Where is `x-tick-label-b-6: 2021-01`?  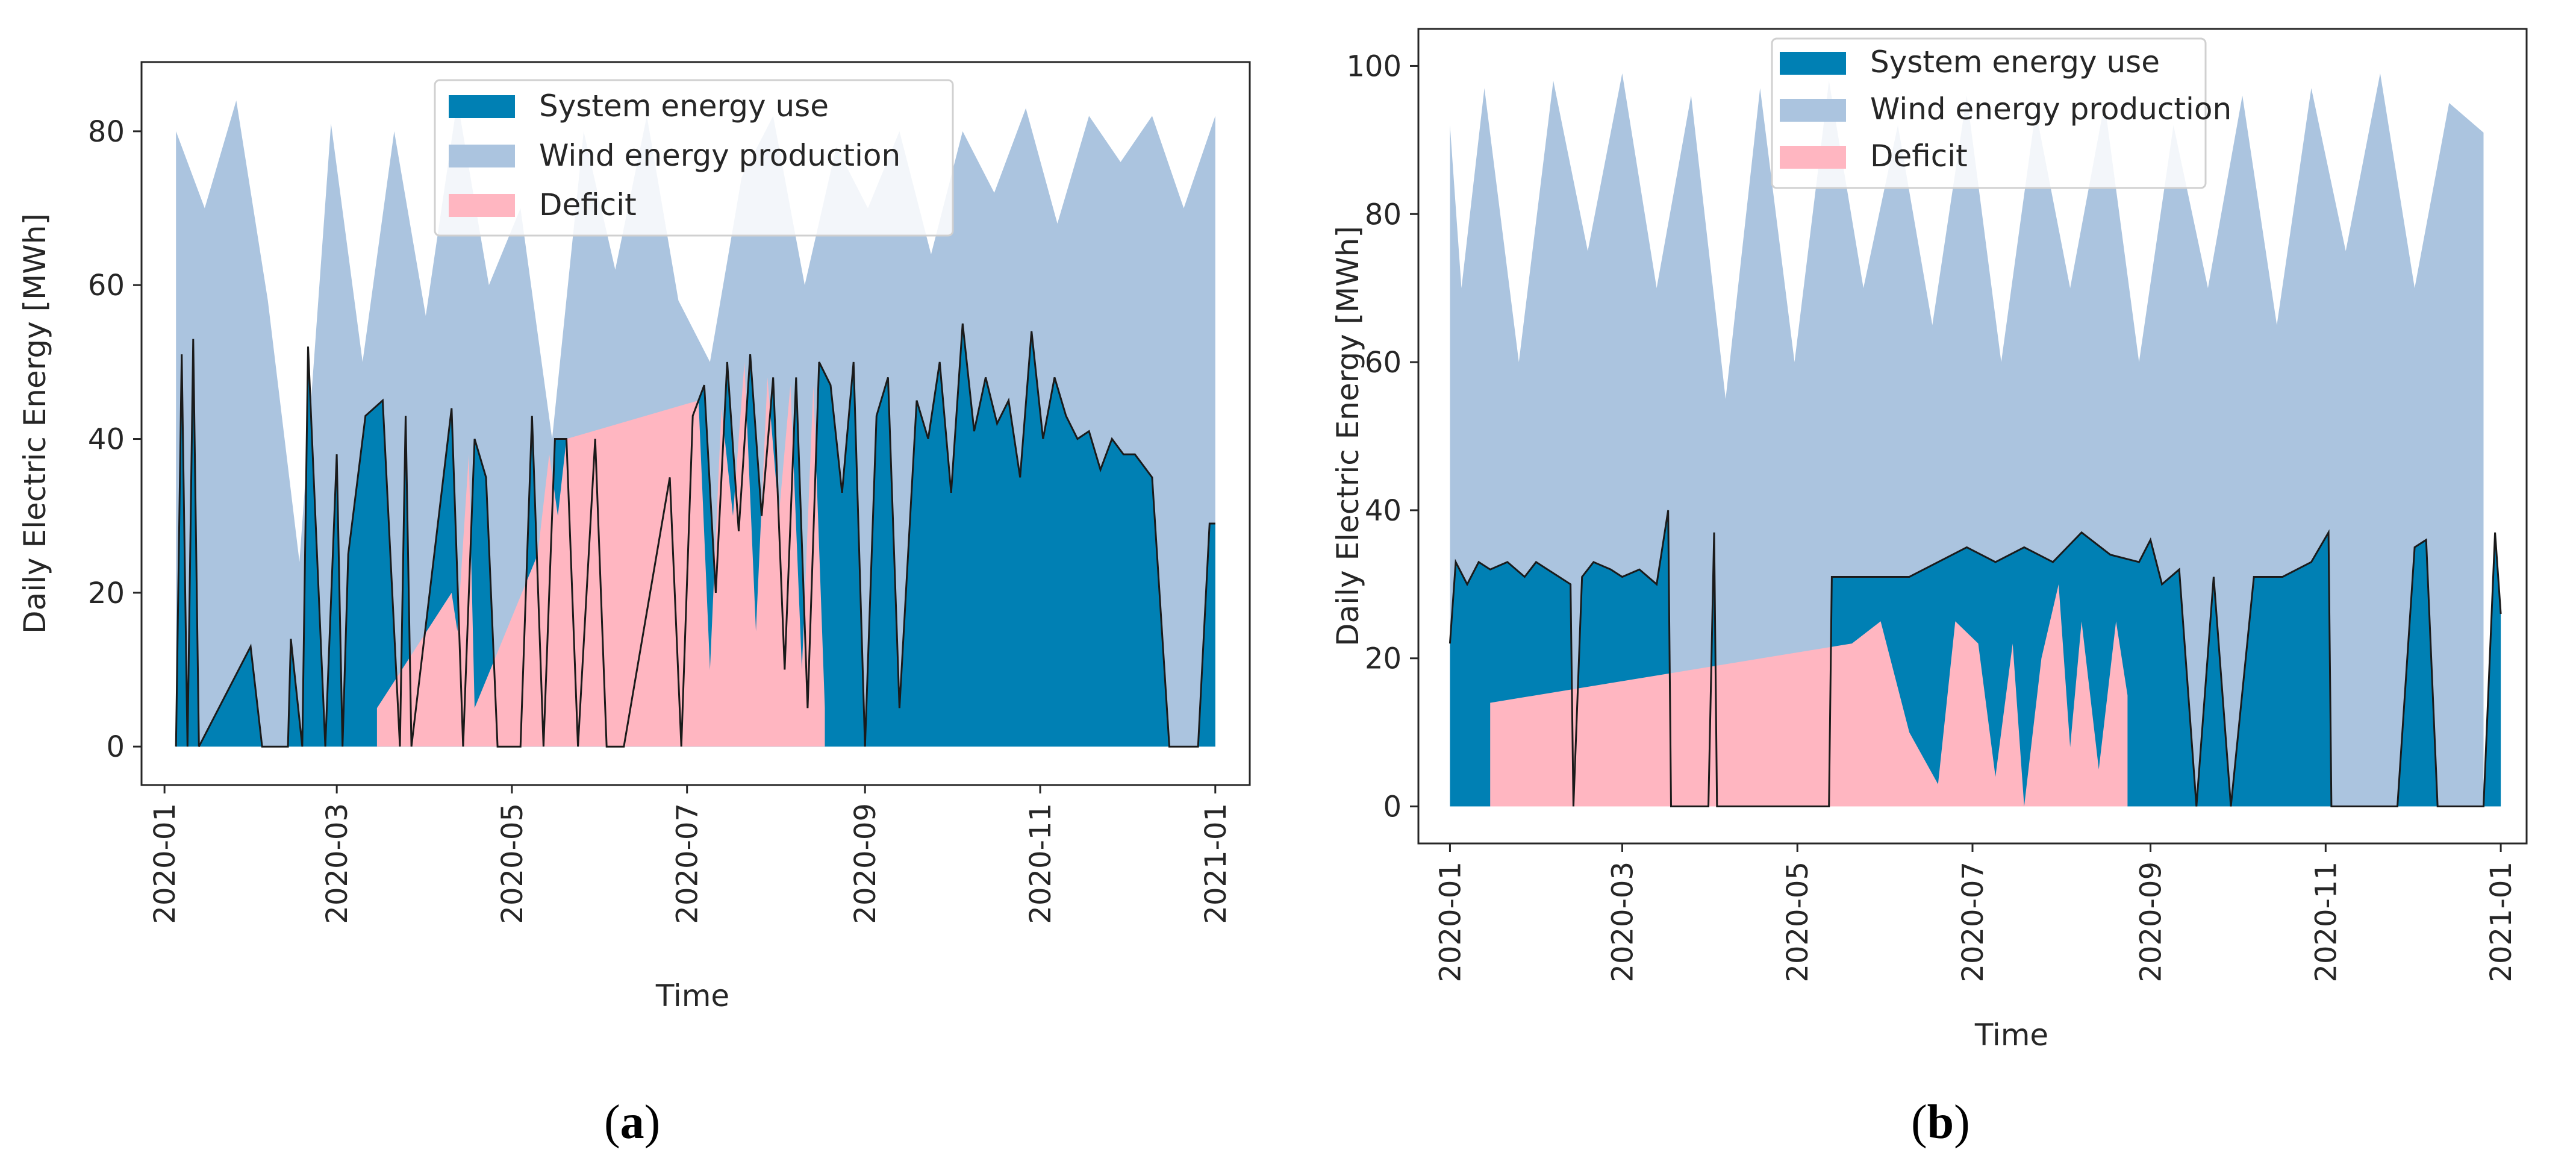
x-tick-label-b-6: 2021-01 is located at coordinates (2501, 922).